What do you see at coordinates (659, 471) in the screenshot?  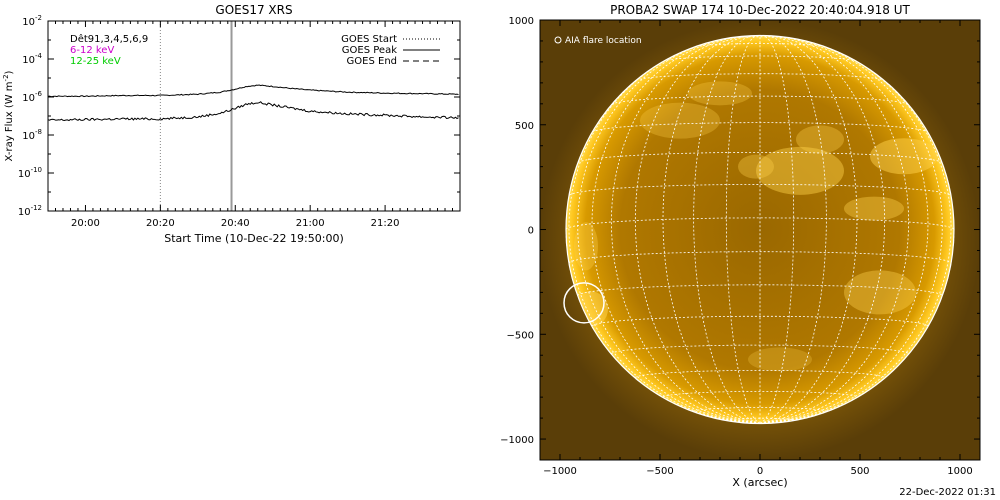 I see `swap-x-tick-label: −500` at bounding box center [659, 471].